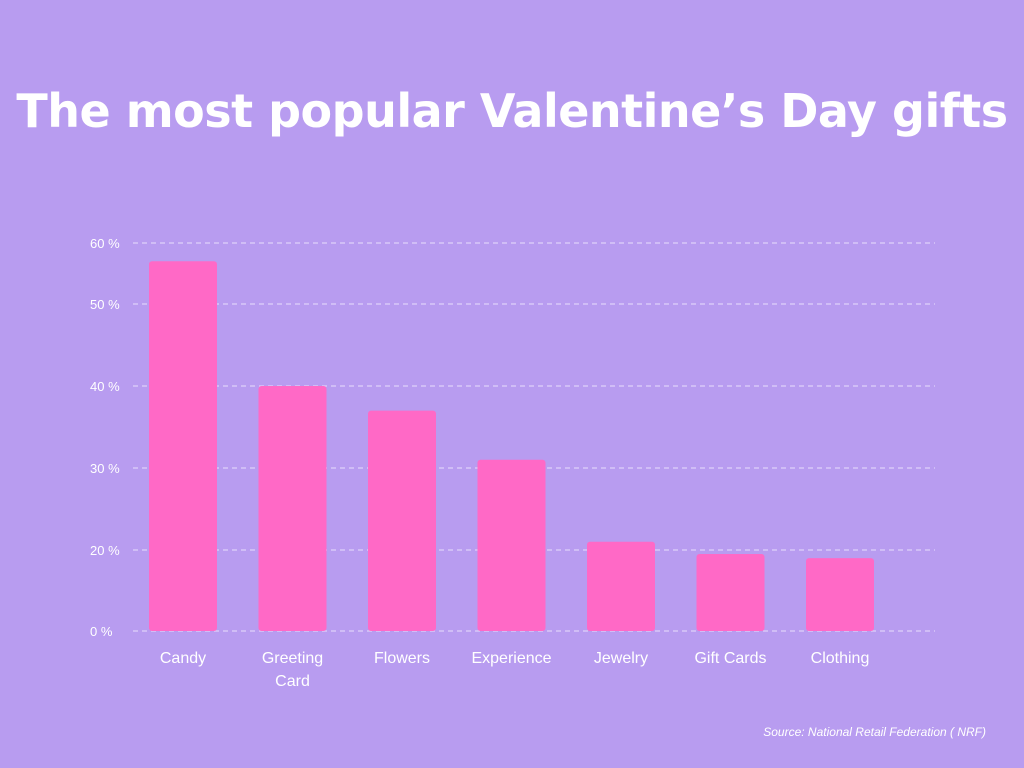 Image resolution: width=1024 pixels, height=768 pixels. Describe the element at coordinates (105, 386) in the screenshot. I see `y-tick-label: 40 %` at that location.